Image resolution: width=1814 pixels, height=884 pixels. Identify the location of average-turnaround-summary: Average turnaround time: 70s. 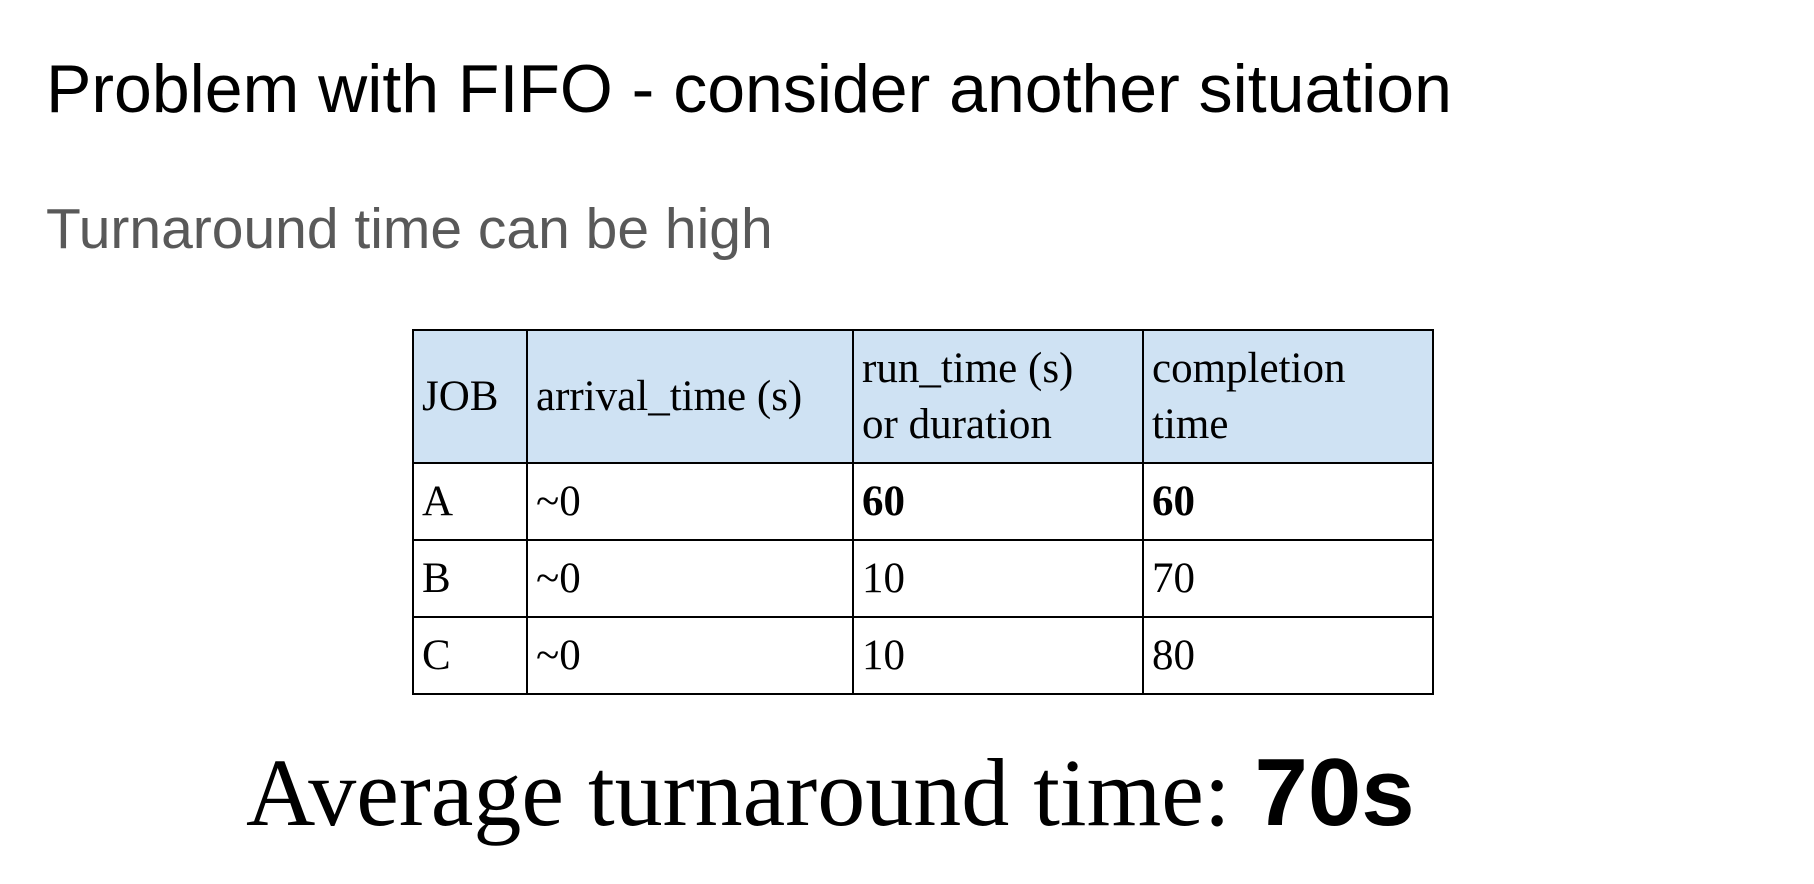
(830, 793).